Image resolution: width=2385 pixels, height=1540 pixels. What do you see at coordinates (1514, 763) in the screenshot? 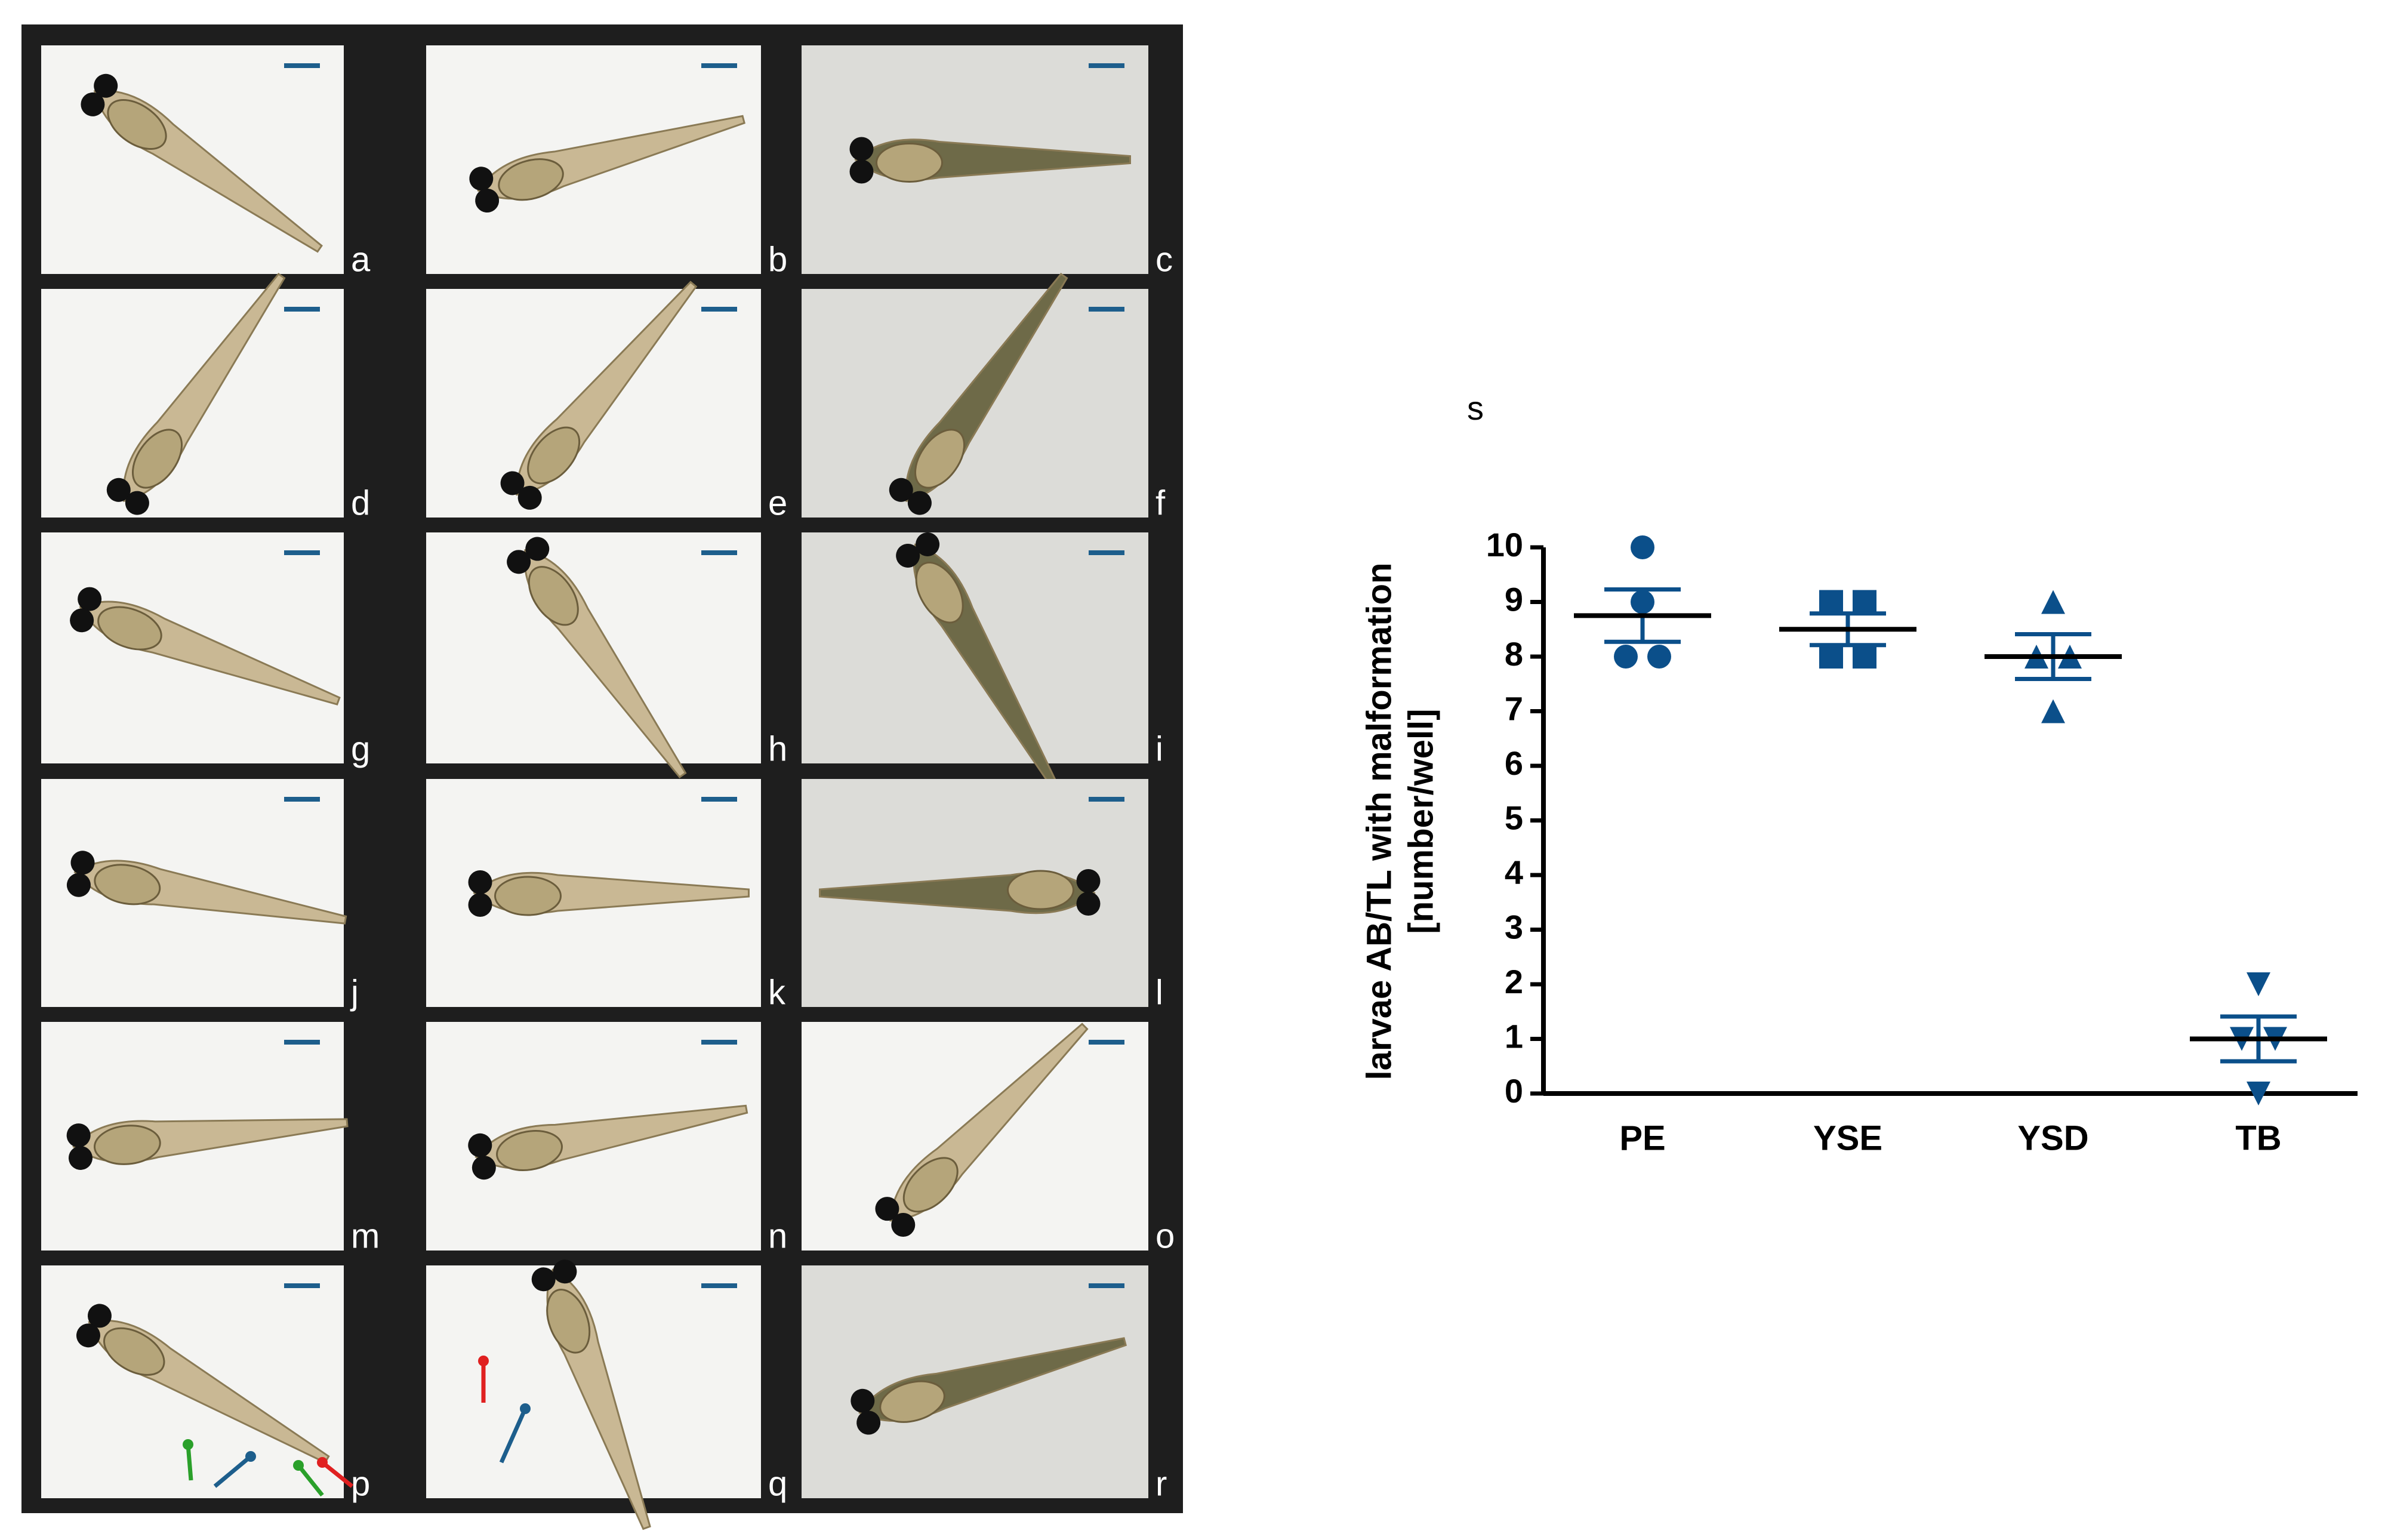
I see `y-tick-label: 6` at bounding box center [1514, 763].